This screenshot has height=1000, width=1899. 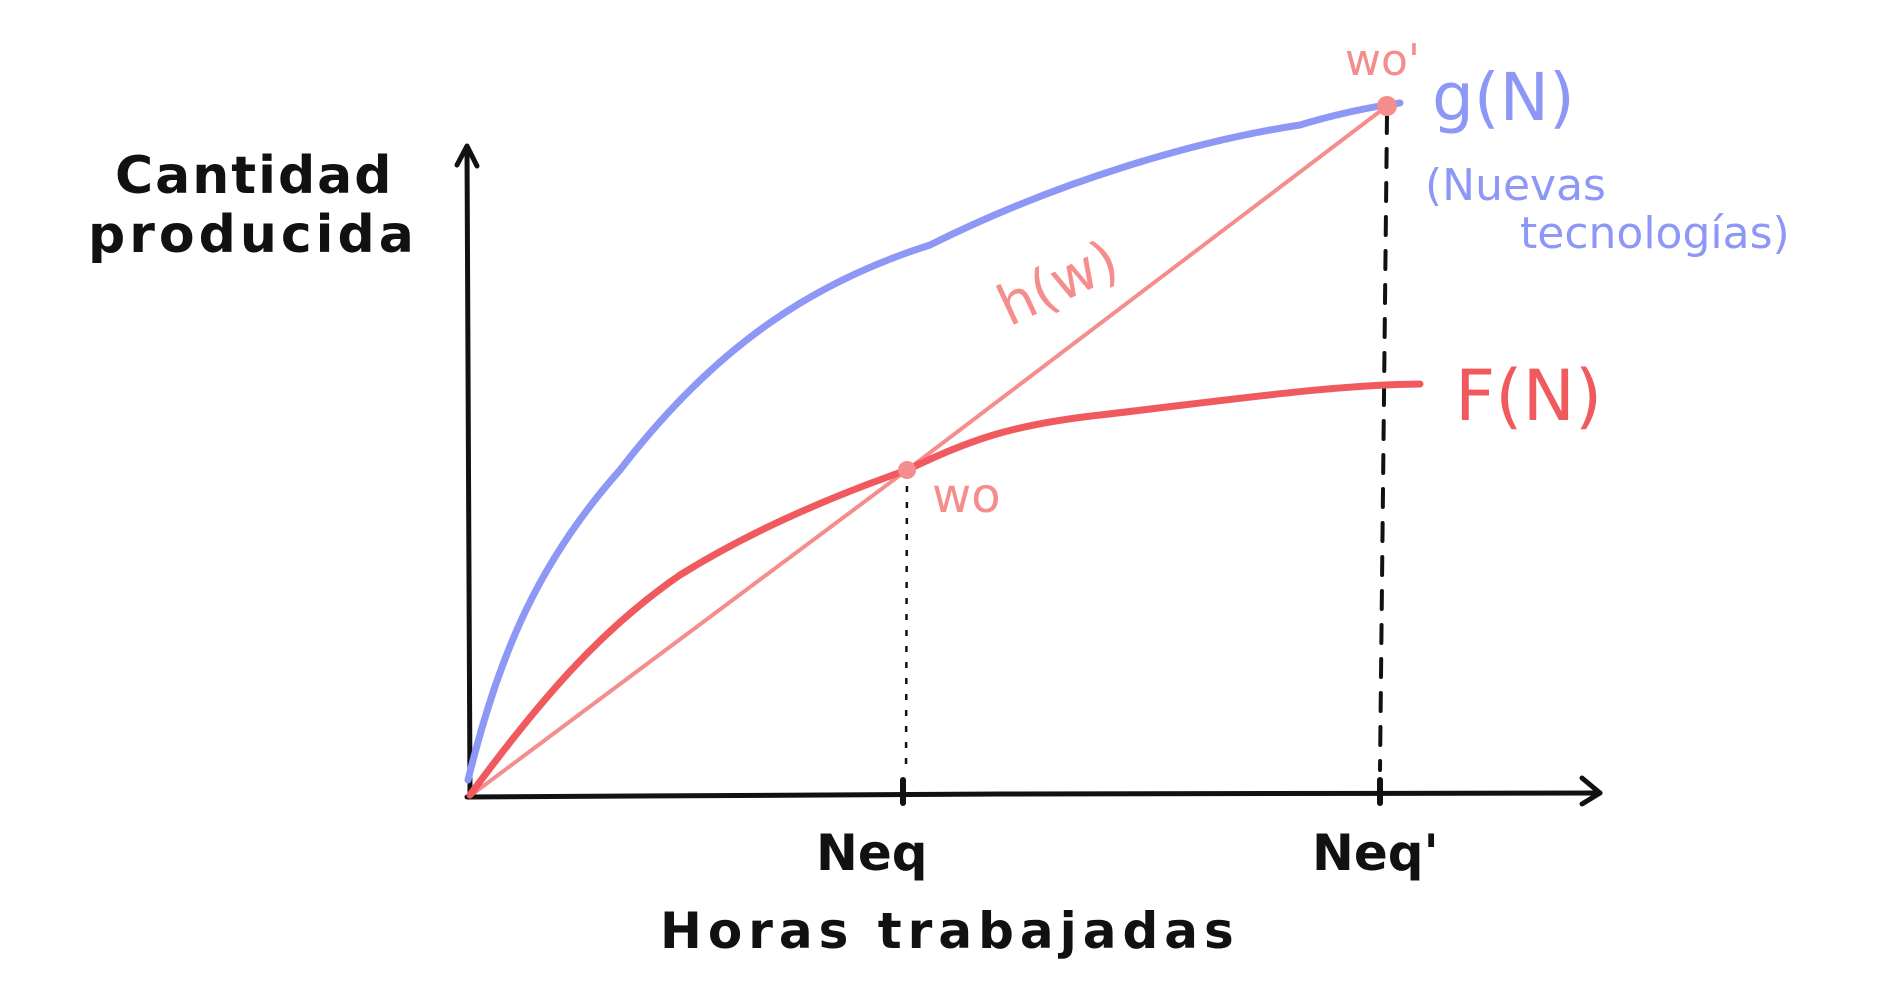 What do you see at coordinates (468, 471) in the screenshot?
I see `y-axis` at bounding box center [468, 471].